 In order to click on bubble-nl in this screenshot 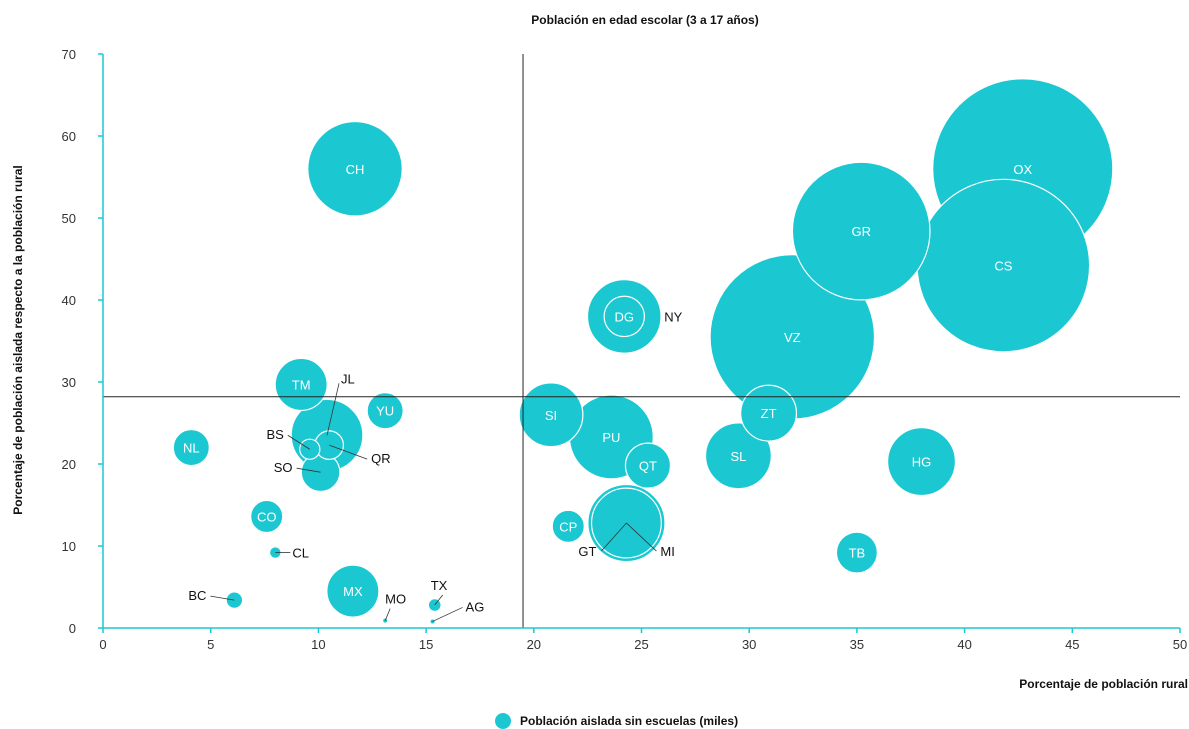, I will do `click(191, 447)`.